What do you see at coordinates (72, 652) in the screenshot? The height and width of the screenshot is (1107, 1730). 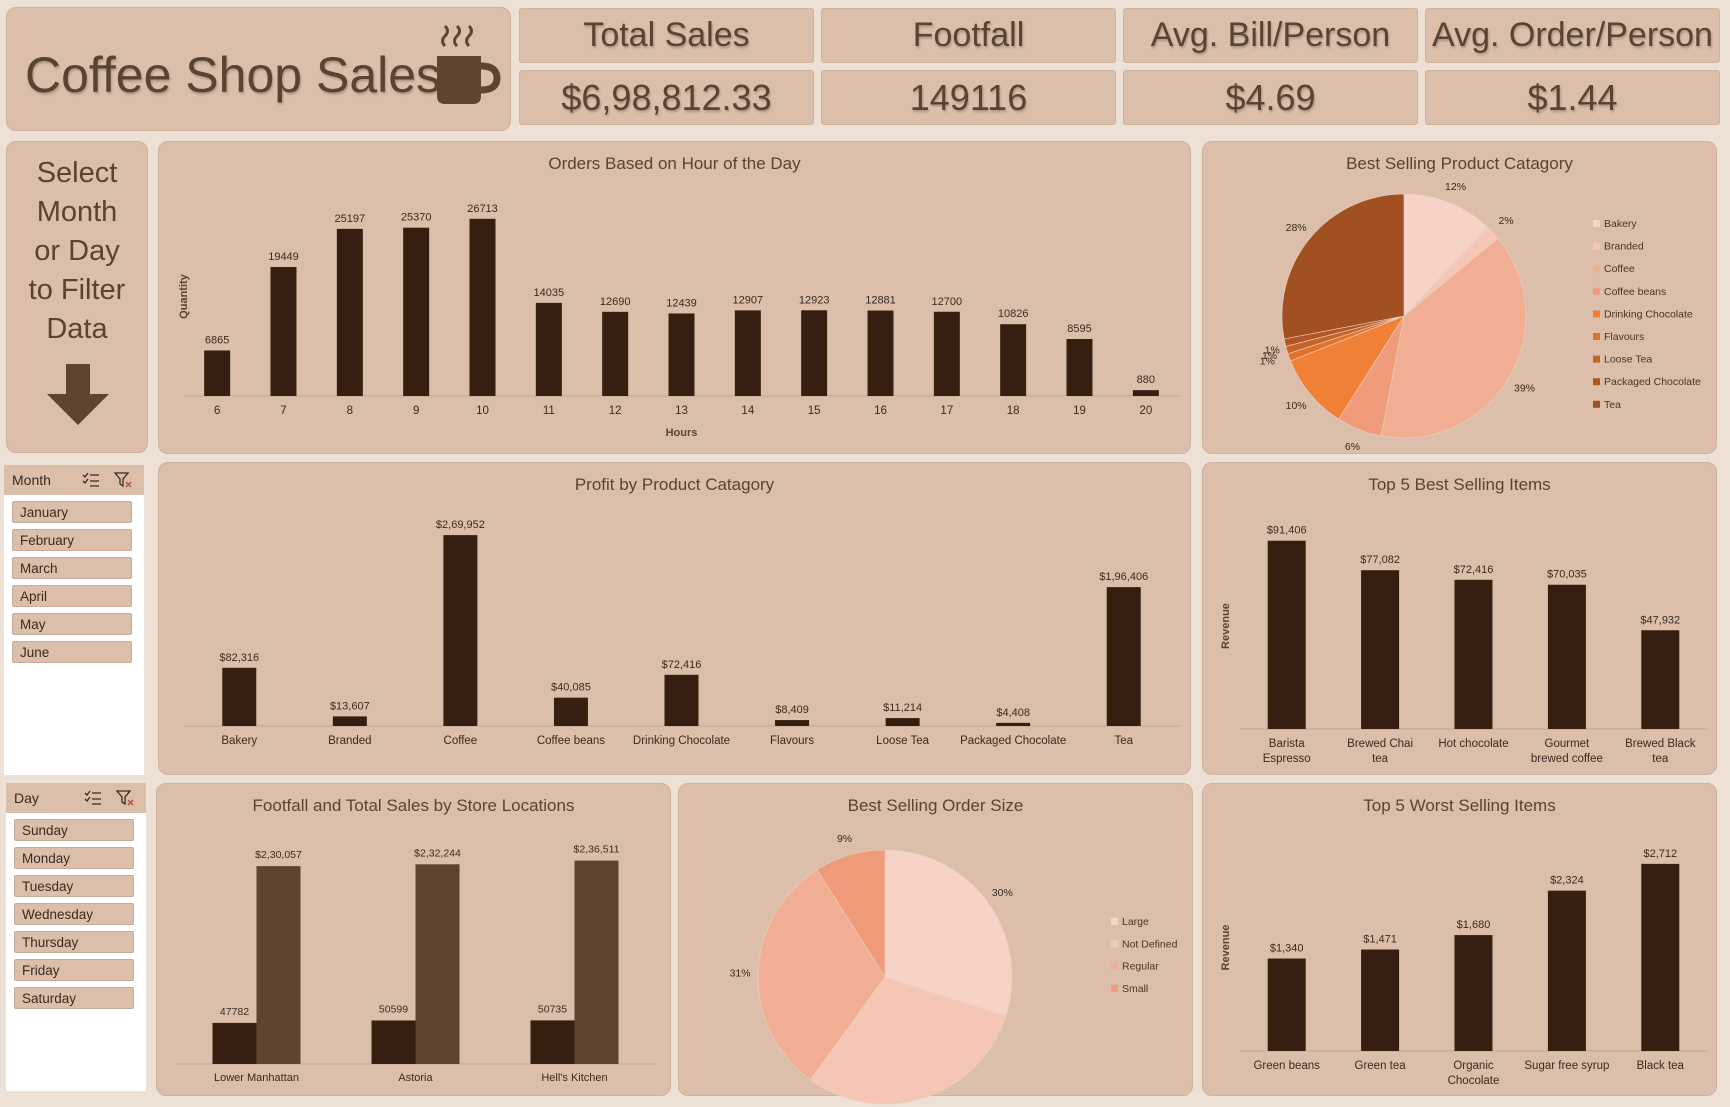 I see `slicer-item-june: June` at bounding box center [72, 652].